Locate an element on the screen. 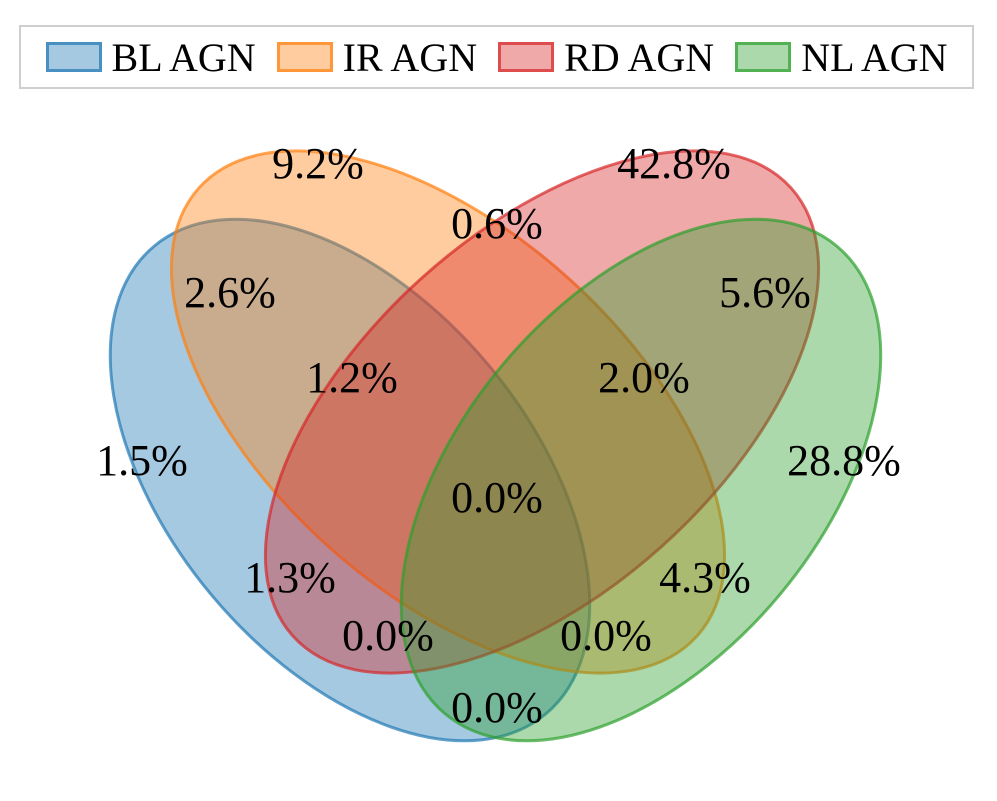 The width and height of the screenshot is (997, 801). region-label-all-four: 0.0% is located at coordinates (497, 497).